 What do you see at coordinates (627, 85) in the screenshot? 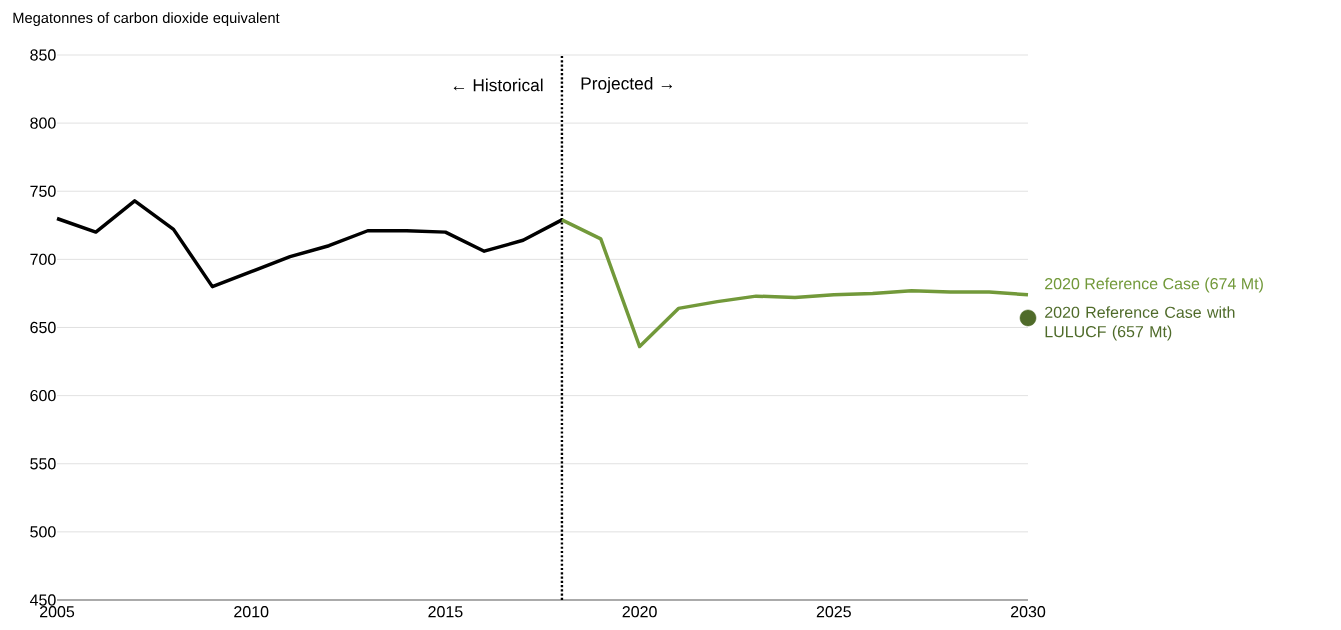
I see `annotation: Projected →` at bounding box center [627, 85].